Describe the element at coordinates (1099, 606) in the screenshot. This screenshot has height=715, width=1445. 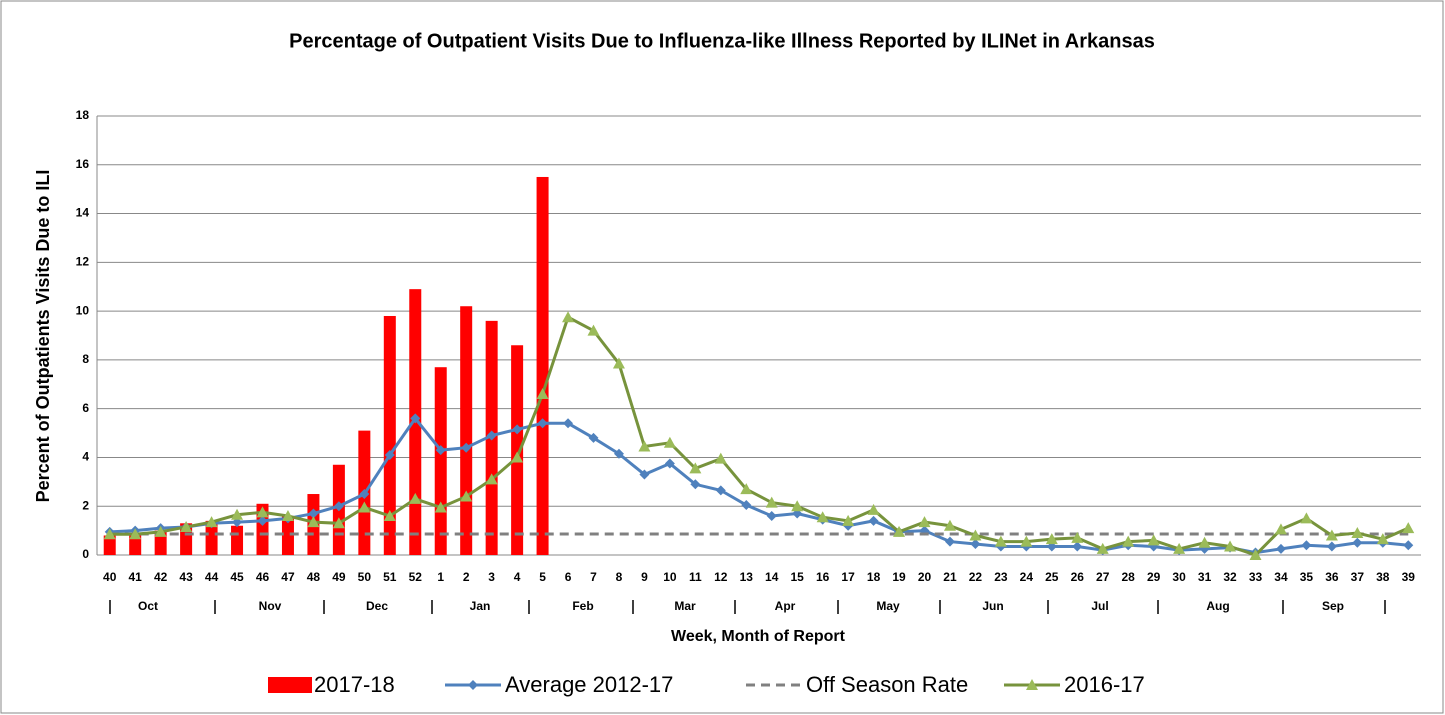
I see `month-label: Jul` at that location.